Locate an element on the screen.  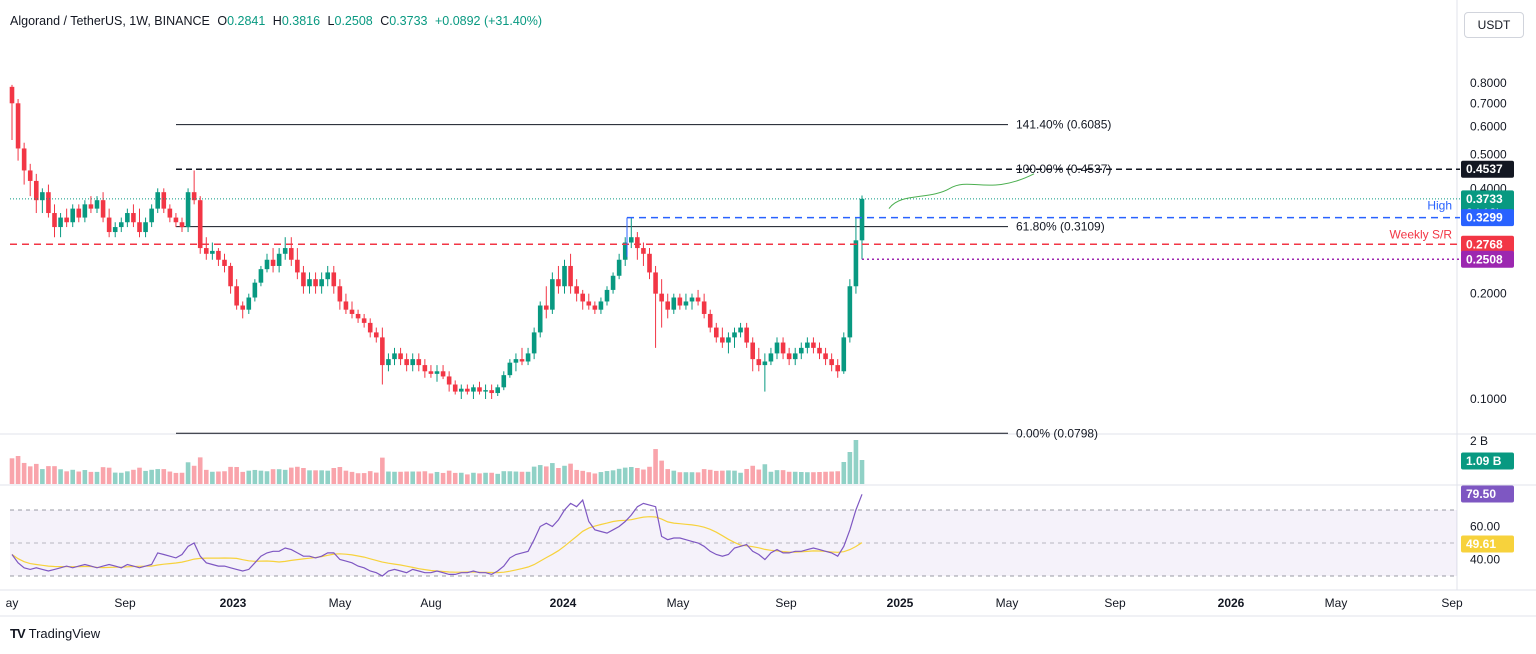
weekly-sr-annotation: Weekly S/R is located at coordinates (1421, 234).